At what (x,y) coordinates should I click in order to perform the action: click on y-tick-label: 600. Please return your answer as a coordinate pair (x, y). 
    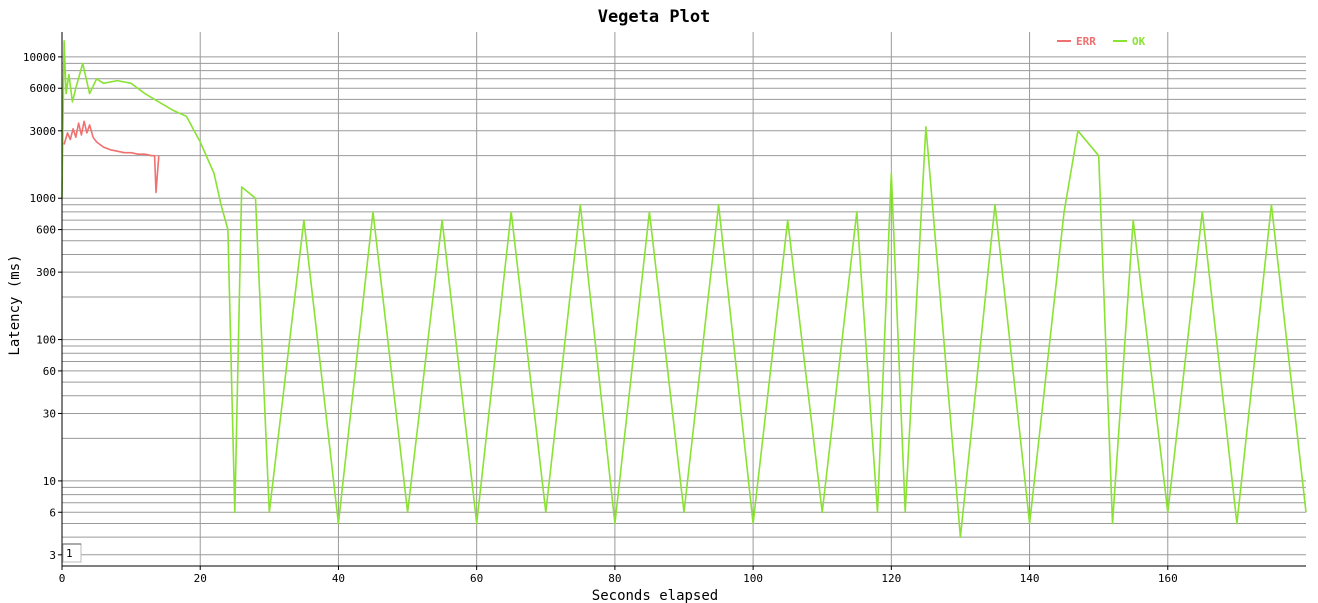
    Looking at the image, I should click on (46, 230).